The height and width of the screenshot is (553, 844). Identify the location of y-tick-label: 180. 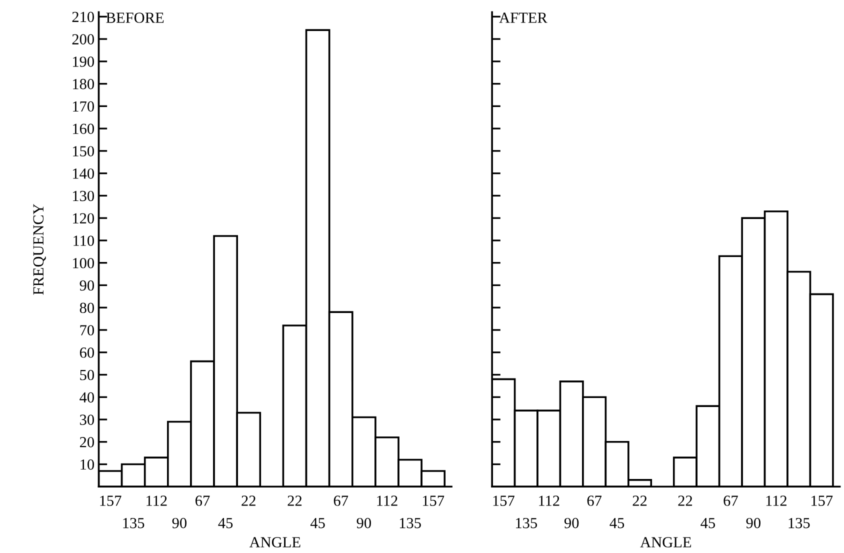
(83, 84).